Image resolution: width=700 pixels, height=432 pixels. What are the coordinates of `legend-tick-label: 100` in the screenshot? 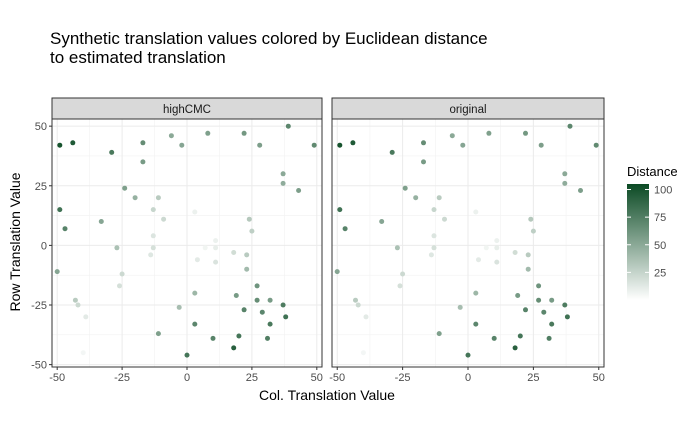 It's located at (663, 191).